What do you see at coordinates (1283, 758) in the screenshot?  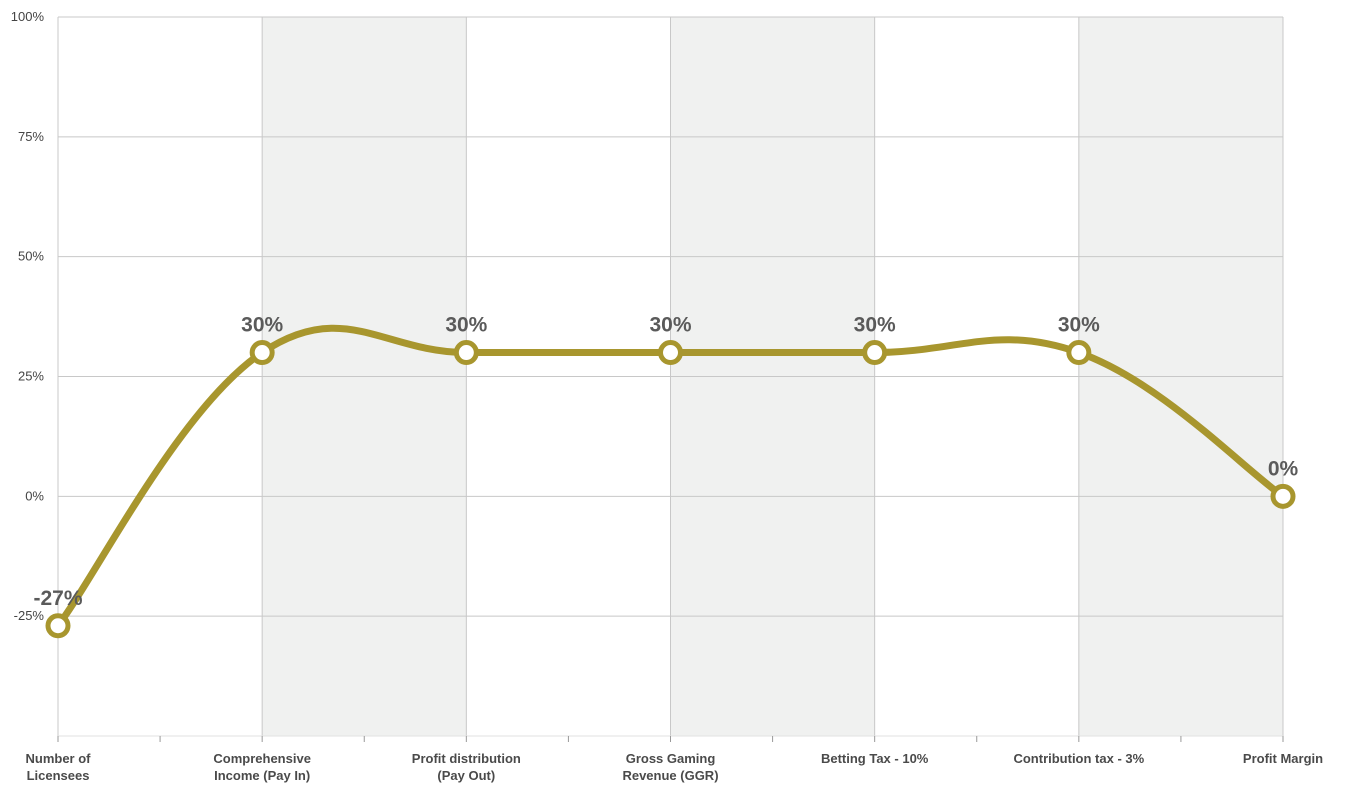 I see `x-tick-label: Profit Margin` at bounding box center [1283, 758].